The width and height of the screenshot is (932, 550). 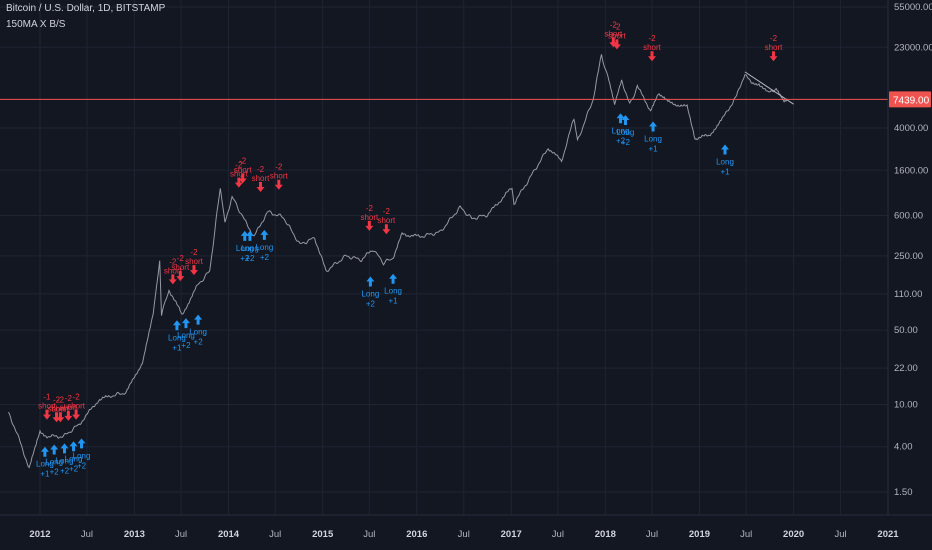 What do you see at coordinates (908, 294) in the screenshot?
I see `y-tick-label: 110.00` at bounding box center [908, 294].